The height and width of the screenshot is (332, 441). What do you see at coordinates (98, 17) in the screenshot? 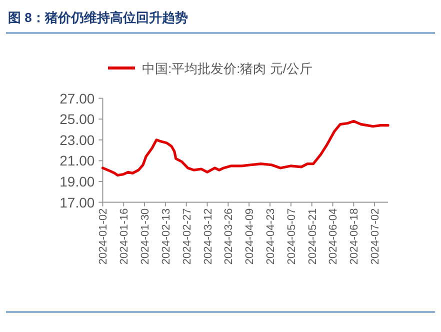
I see `chart-title: 图 8：猪价仍维持高位回升趋势` at bounding box center [98, 17].